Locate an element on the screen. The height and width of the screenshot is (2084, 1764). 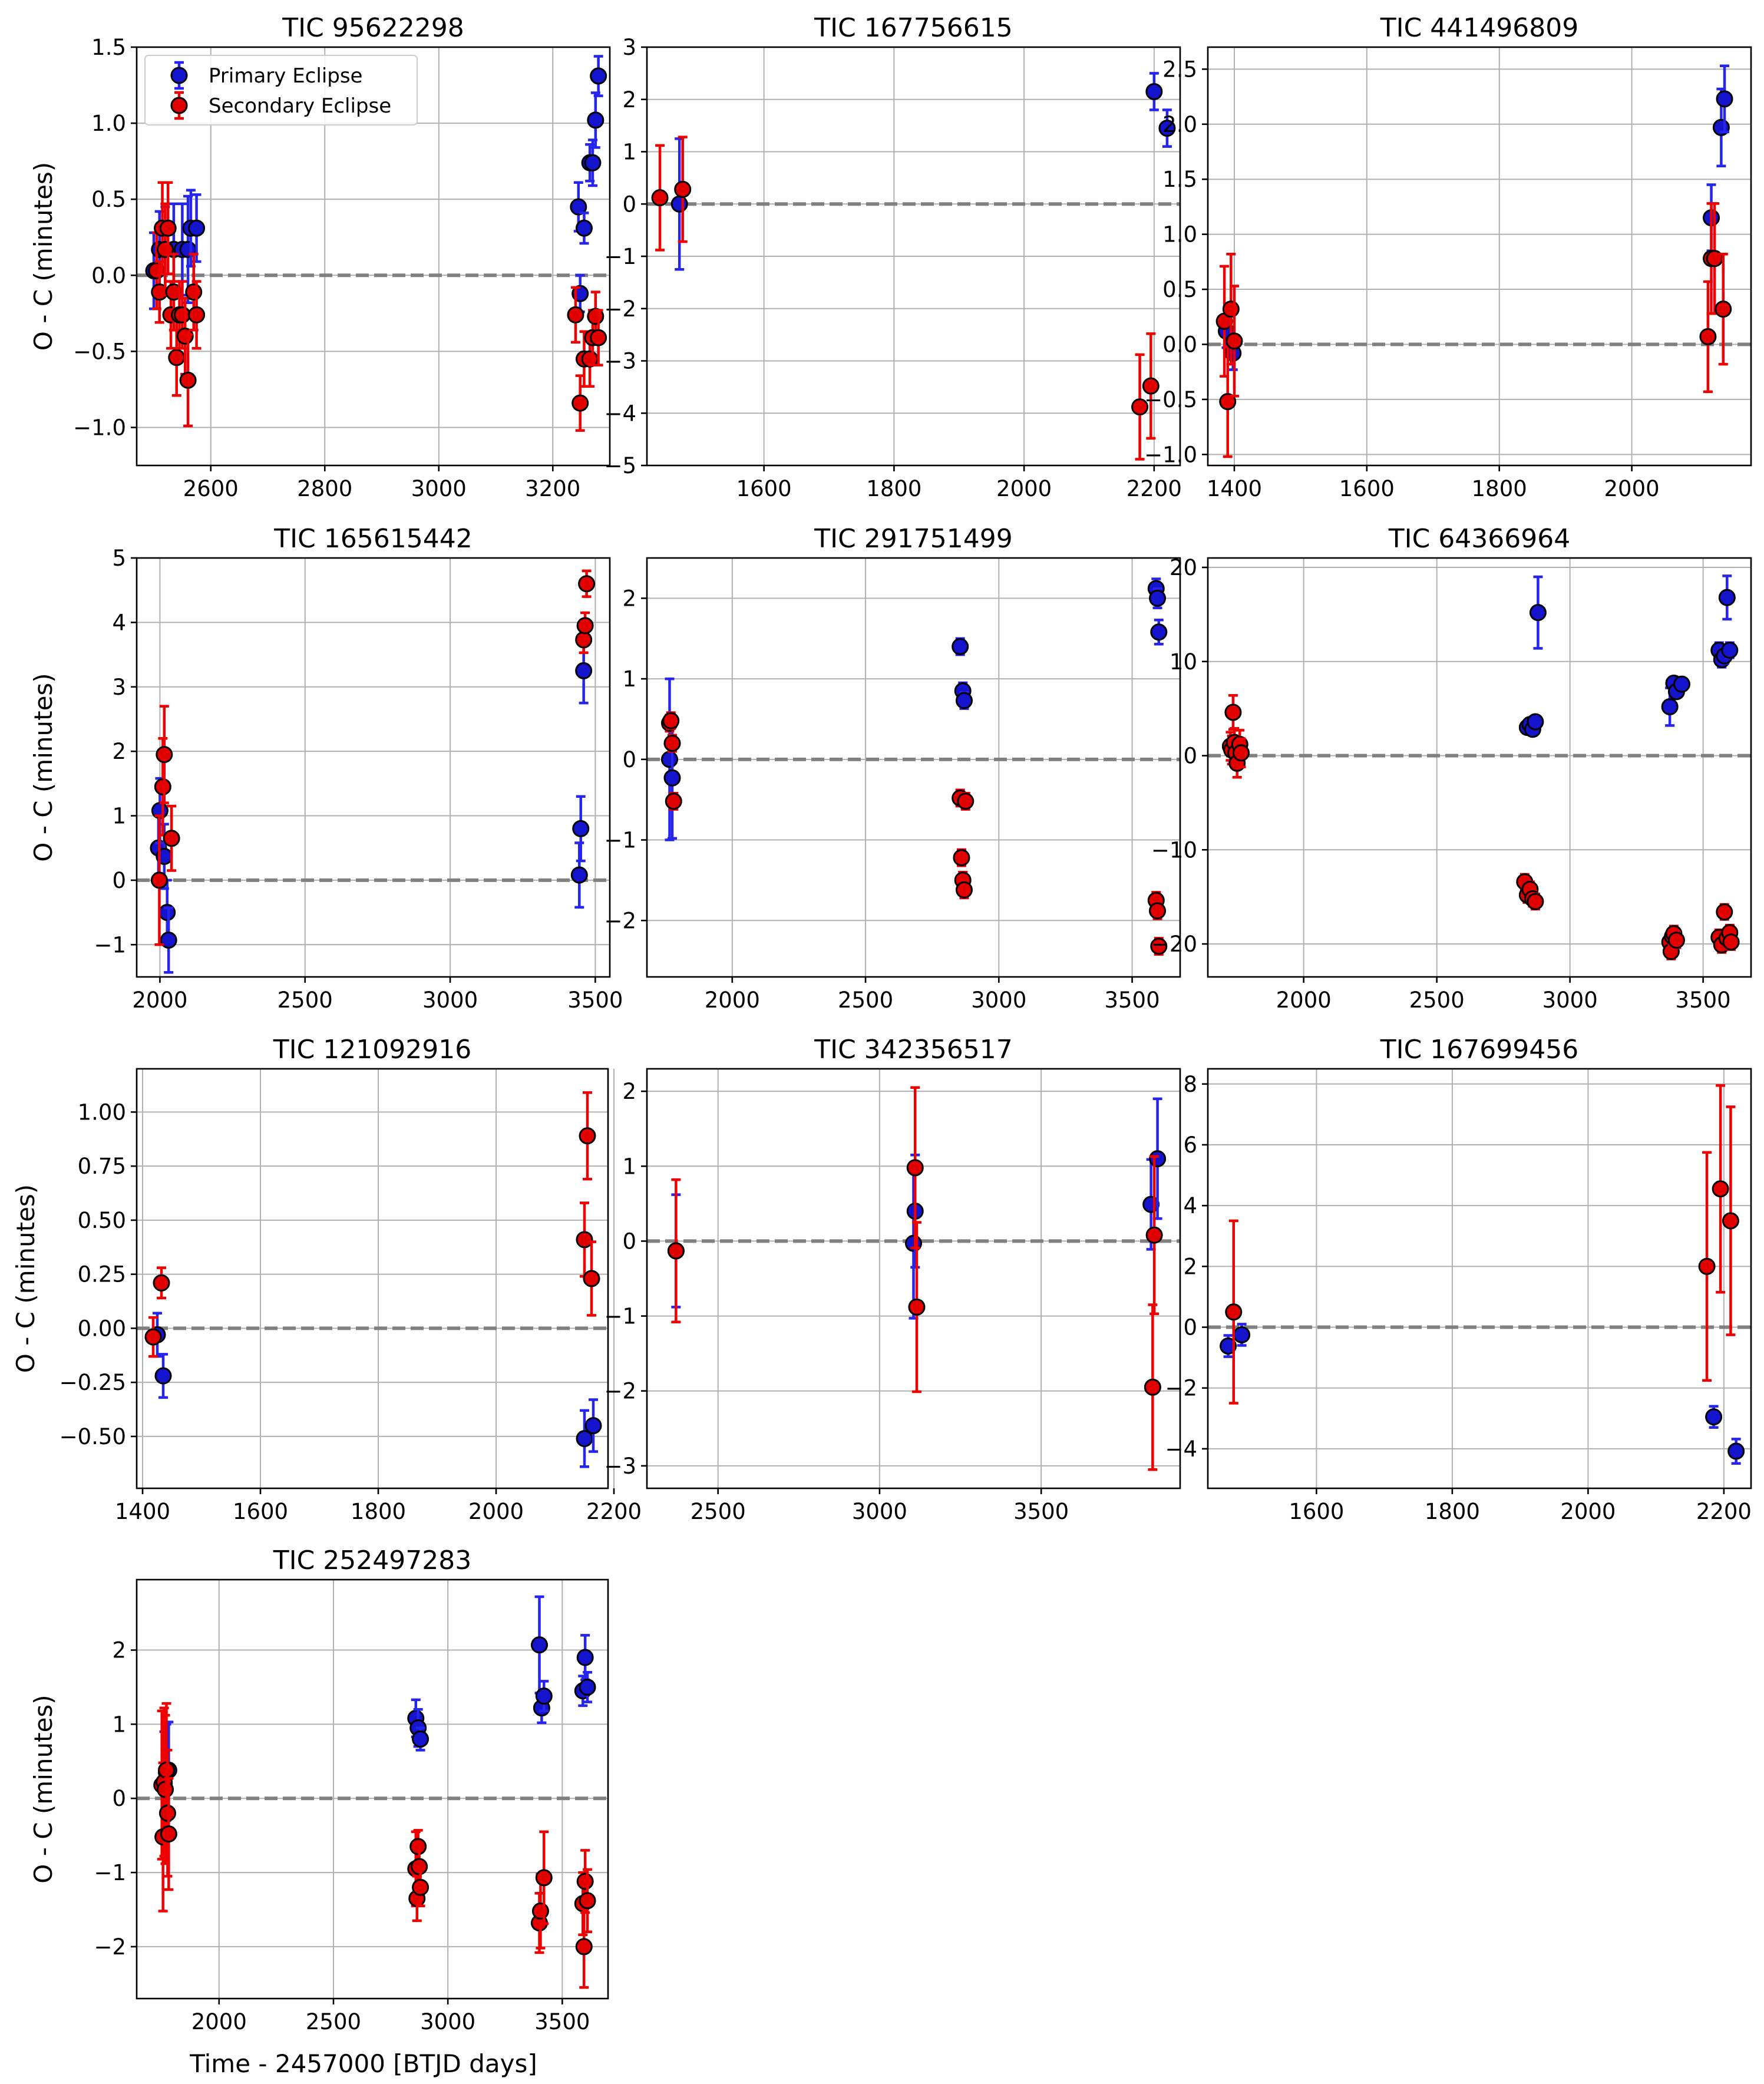
y-tick-label: 8 is located at coordinates (1190, 1084).